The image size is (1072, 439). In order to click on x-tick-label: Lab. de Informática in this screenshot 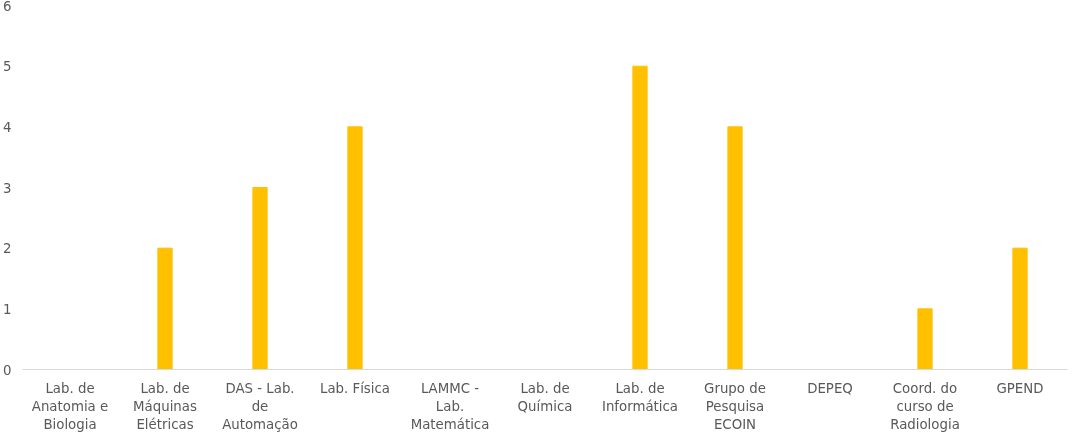, I will do `click(640, 397)`.